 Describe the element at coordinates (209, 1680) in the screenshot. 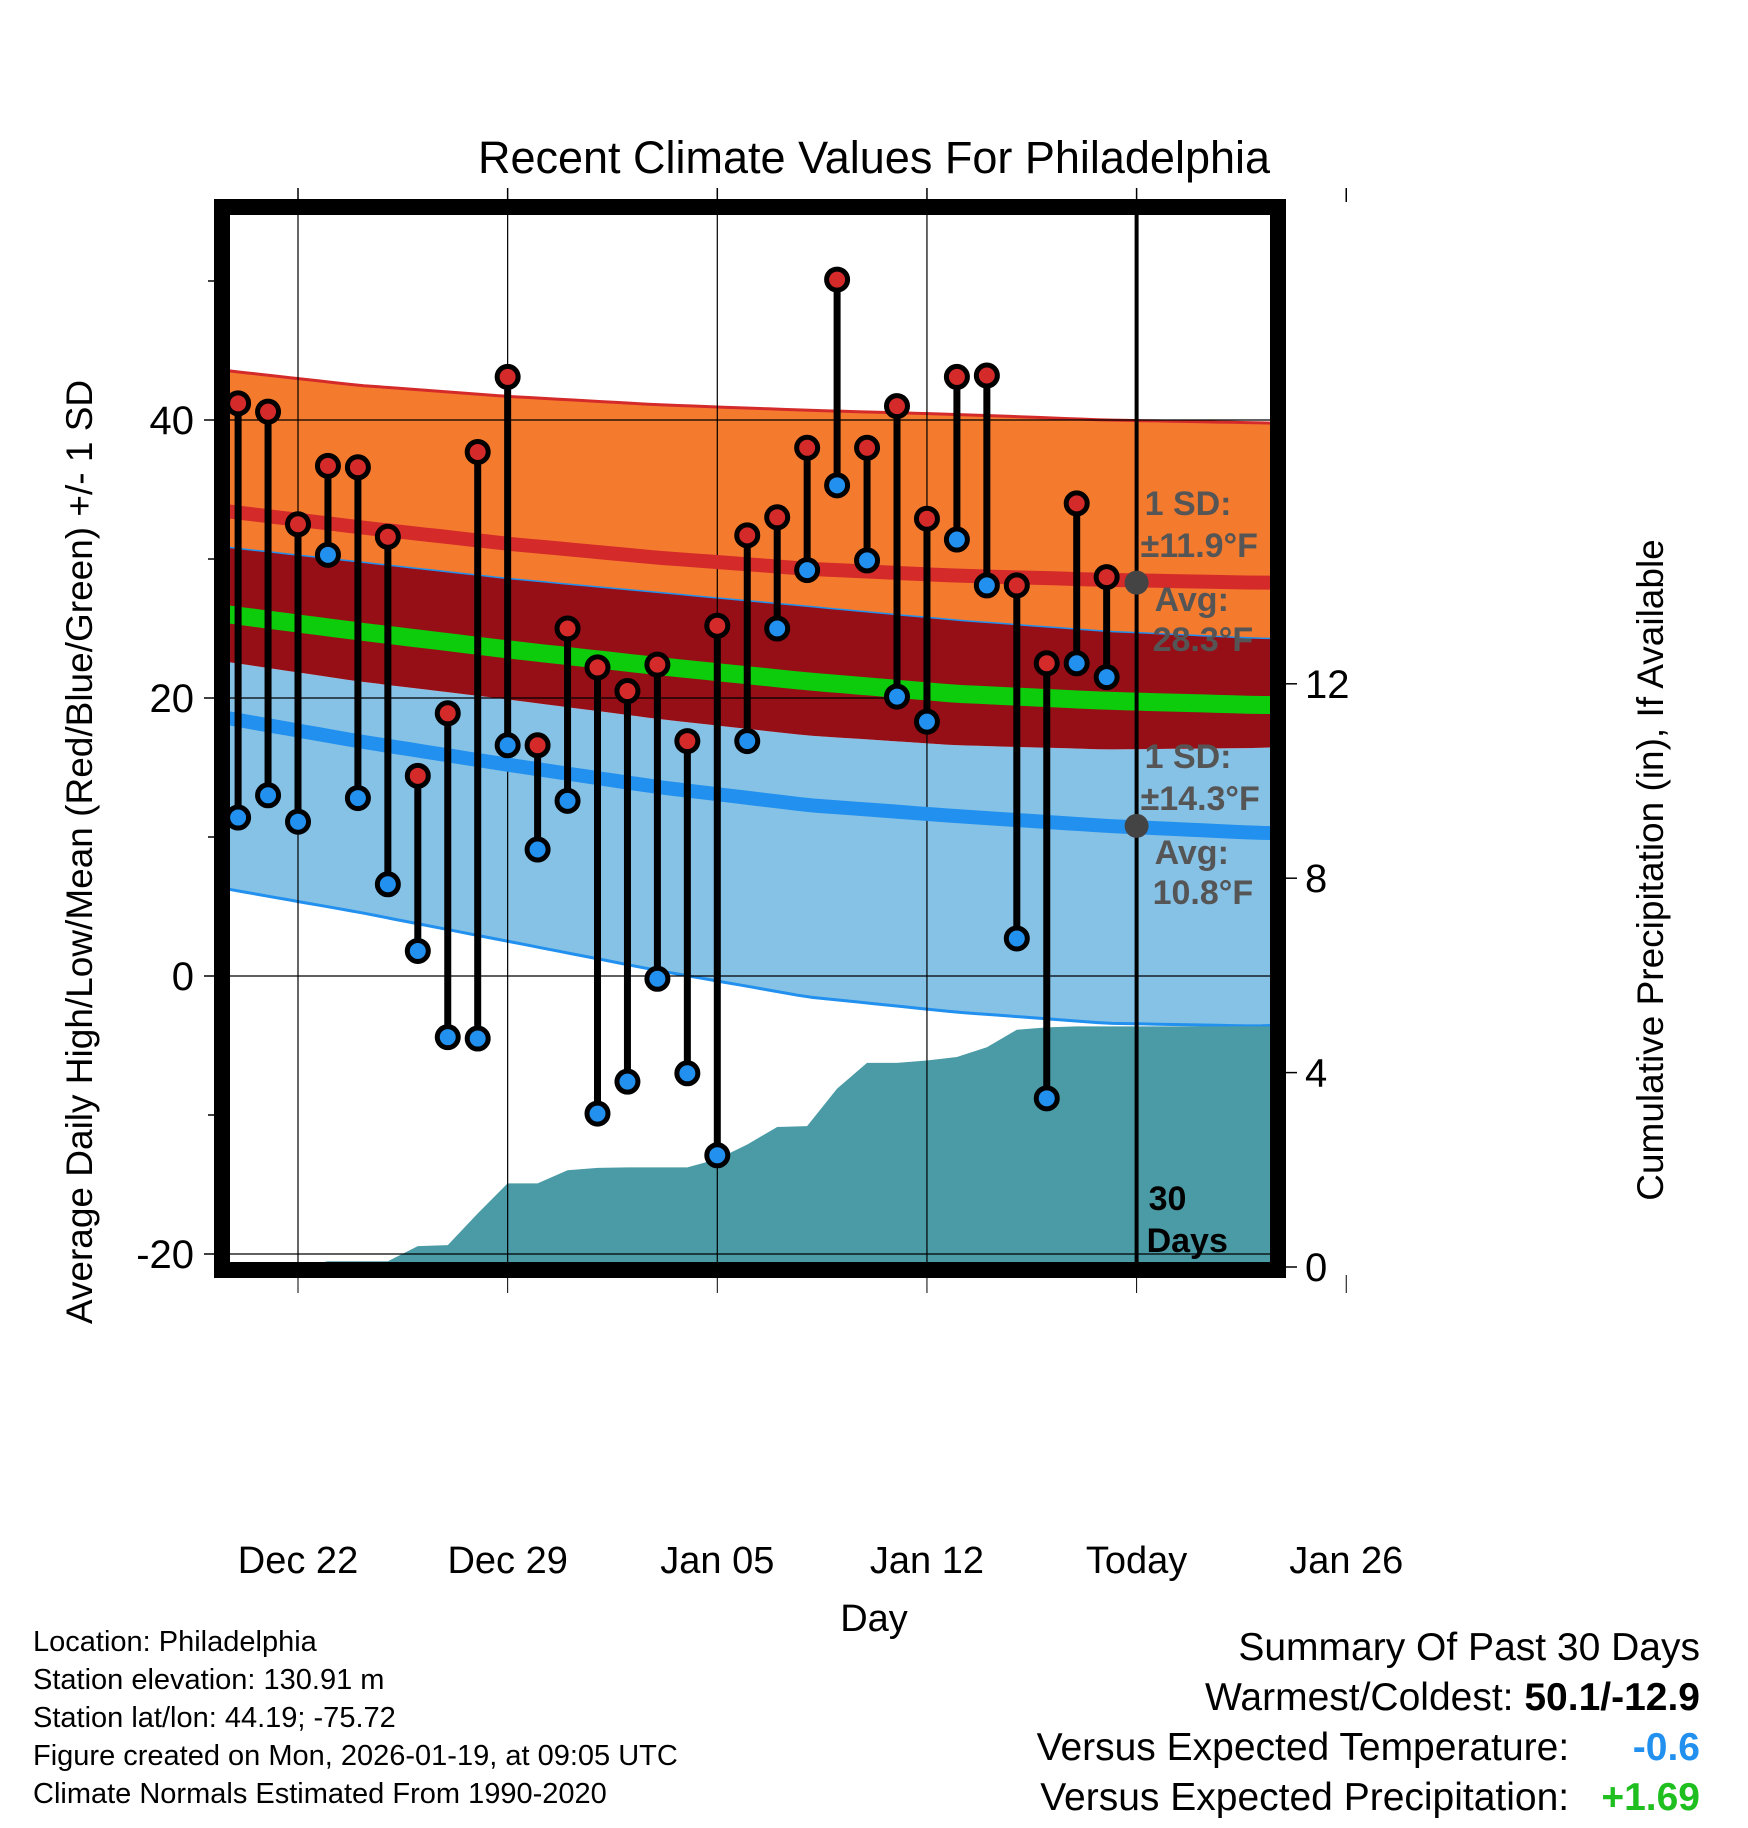

I see `meta-elevation: Station elevation: 130.91 m` at that location.